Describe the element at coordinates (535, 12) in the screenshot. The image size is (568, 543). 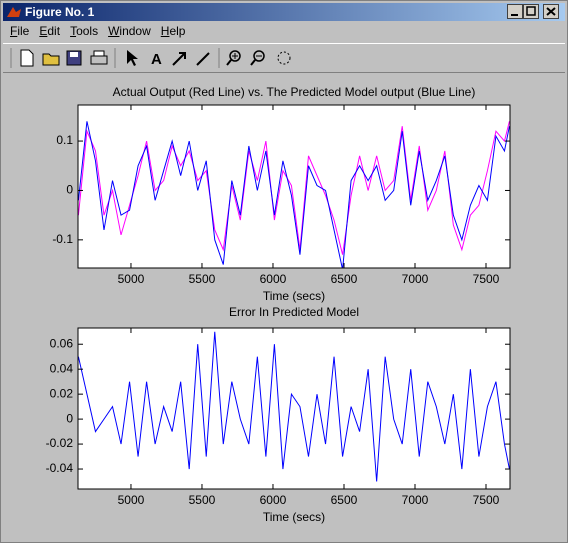
I see `window-buttons` at that location.